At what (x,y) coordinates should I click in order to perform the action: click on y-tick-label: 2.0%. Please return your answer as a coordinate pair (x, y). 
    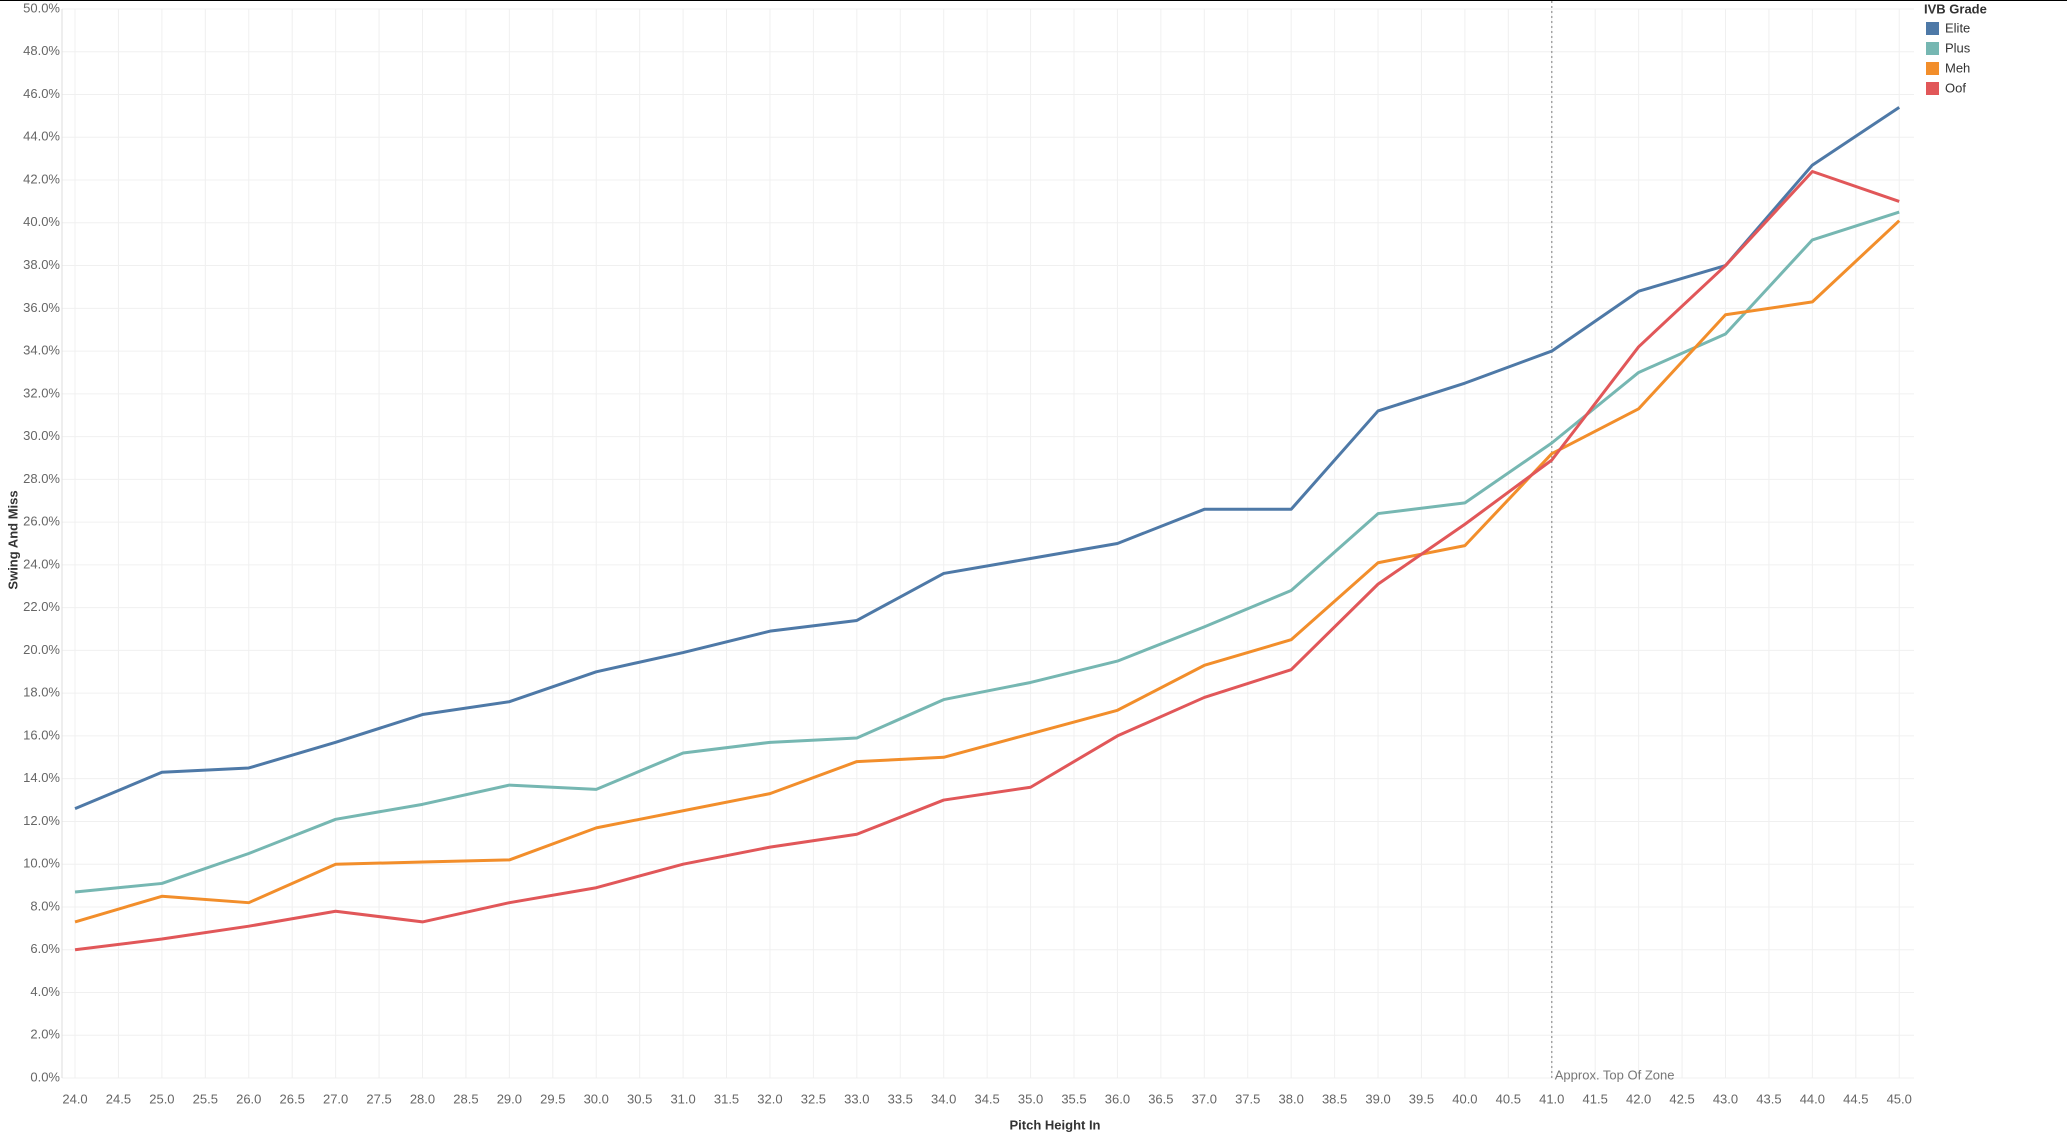
    Looking at the image, I should click on (45, 1034).